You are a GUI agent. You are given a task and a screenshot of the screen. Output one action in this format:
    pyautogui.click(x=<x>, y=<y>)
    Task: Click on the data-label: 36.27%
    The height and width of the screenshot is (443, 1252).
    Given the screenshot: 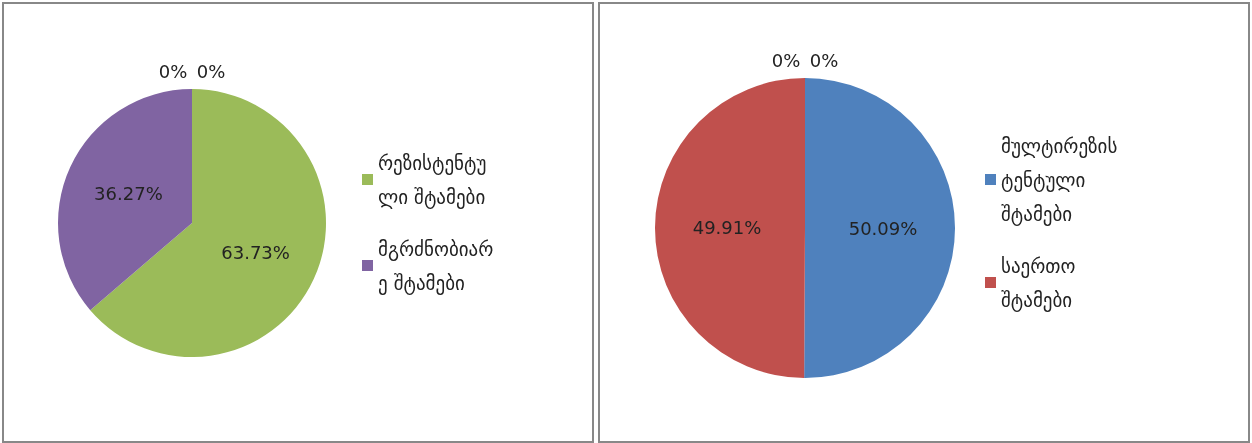 What is the action you would take?
    pyautogui.click(x=128, y=194)
    